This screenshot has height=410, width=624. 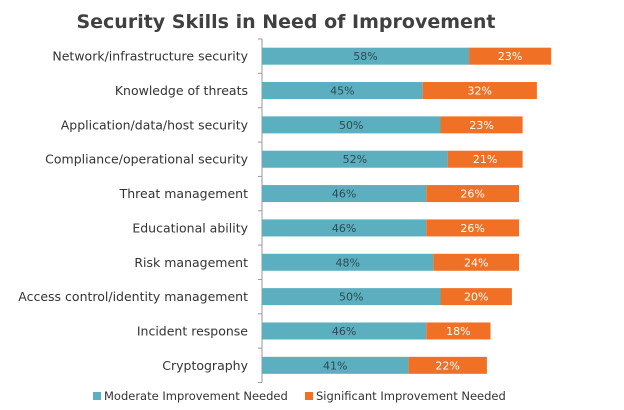 What do you see at coordinates (191, 262) in the screenshot?
I see `category-label: Risk management` at bounding box center [191, 262].